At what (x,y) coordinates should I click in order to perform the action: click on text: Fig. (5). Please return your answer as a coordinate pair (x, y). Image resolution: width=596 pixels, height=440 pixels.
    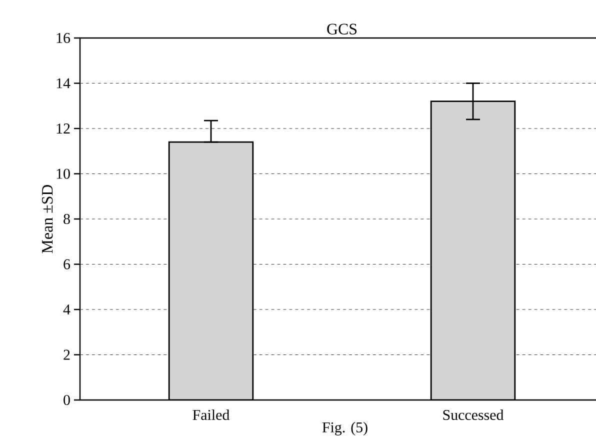
    Looking at the image, I should click on (345, 429).